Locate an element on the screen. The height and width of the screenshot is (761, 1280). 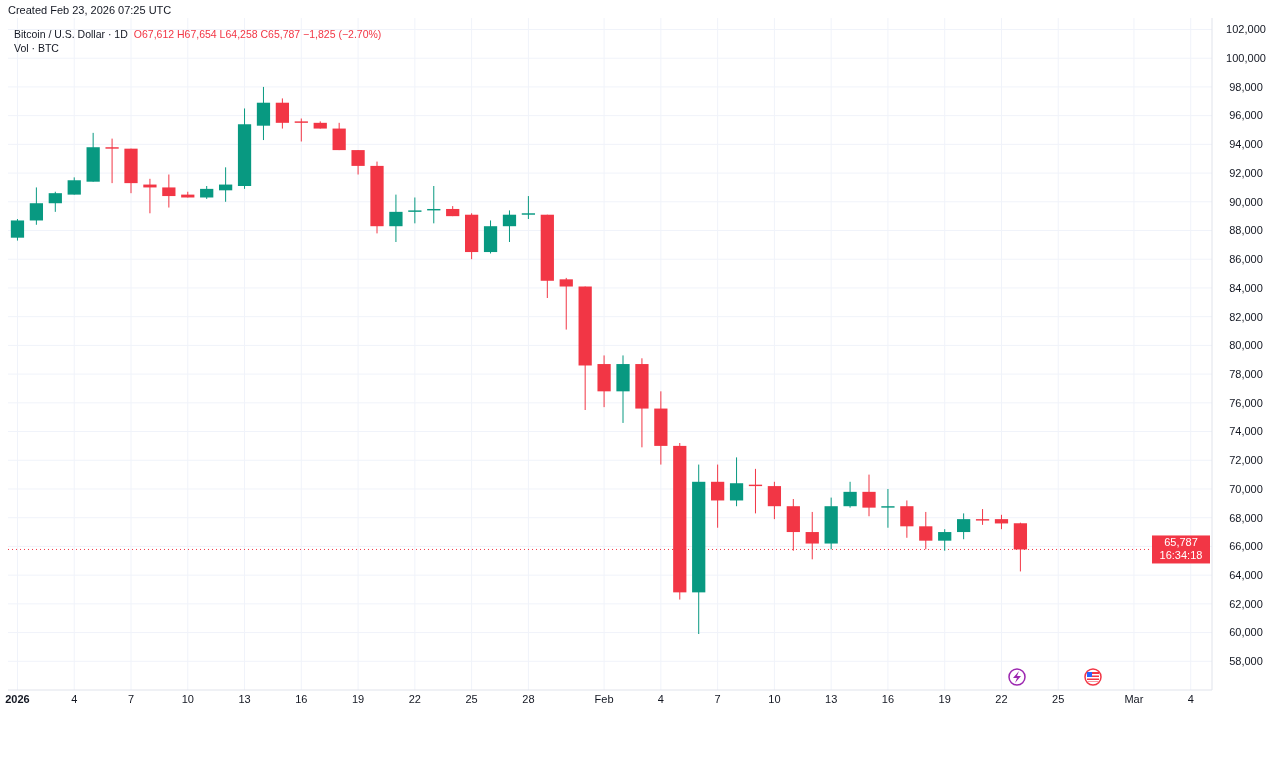
y-tick-label: 74,000 is located at coordinates (1246, 431).